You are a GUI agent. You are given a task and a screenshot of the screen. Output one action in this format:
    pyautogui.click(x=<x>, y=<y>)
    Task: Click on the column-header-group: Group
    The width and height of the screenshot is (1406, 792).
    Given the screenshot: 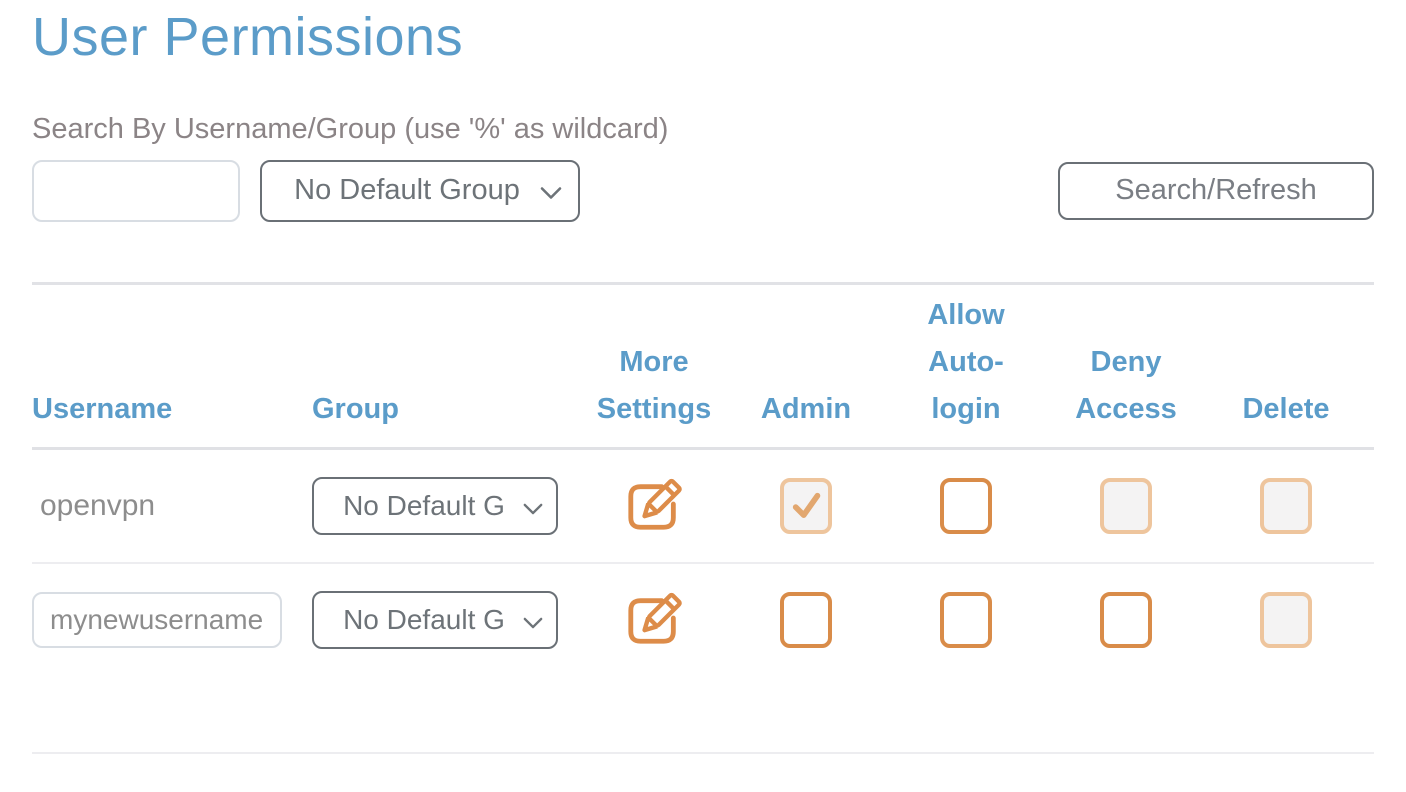 What is the action you would take?
    pyautogui.click(x=355, y=408)
    